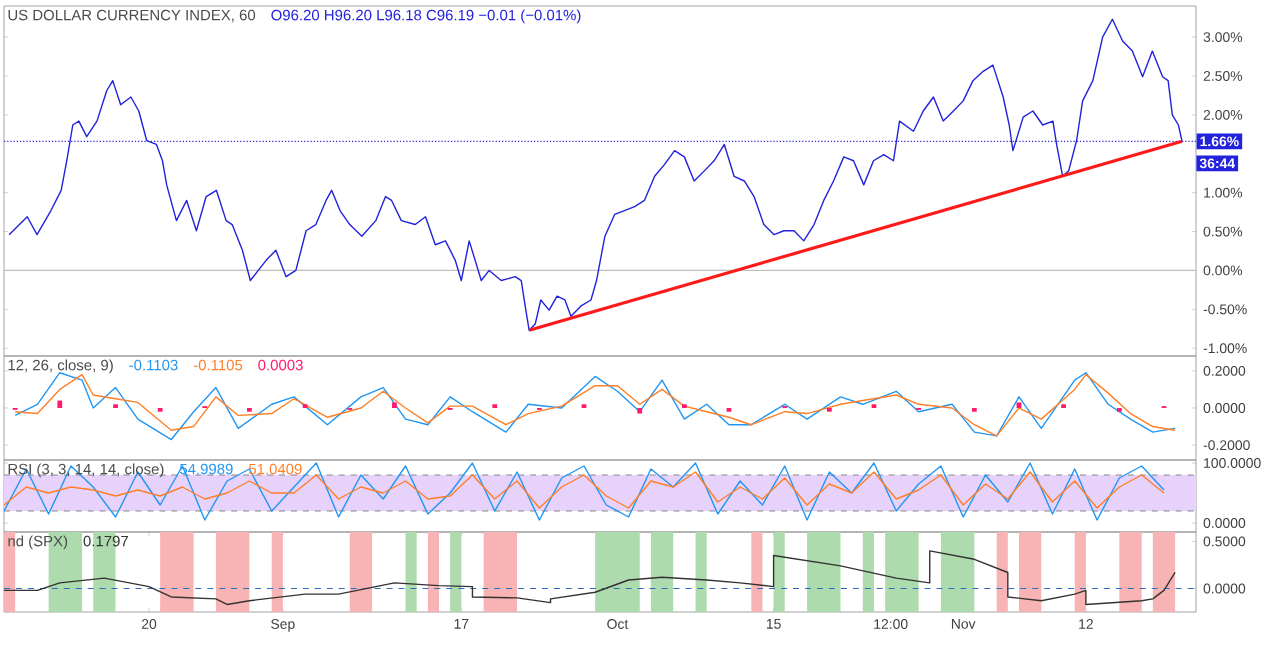 The image size is (1272, 648). Describe the element at coordinates (584, 491) in the screenshot. I see `line-series` at that location.